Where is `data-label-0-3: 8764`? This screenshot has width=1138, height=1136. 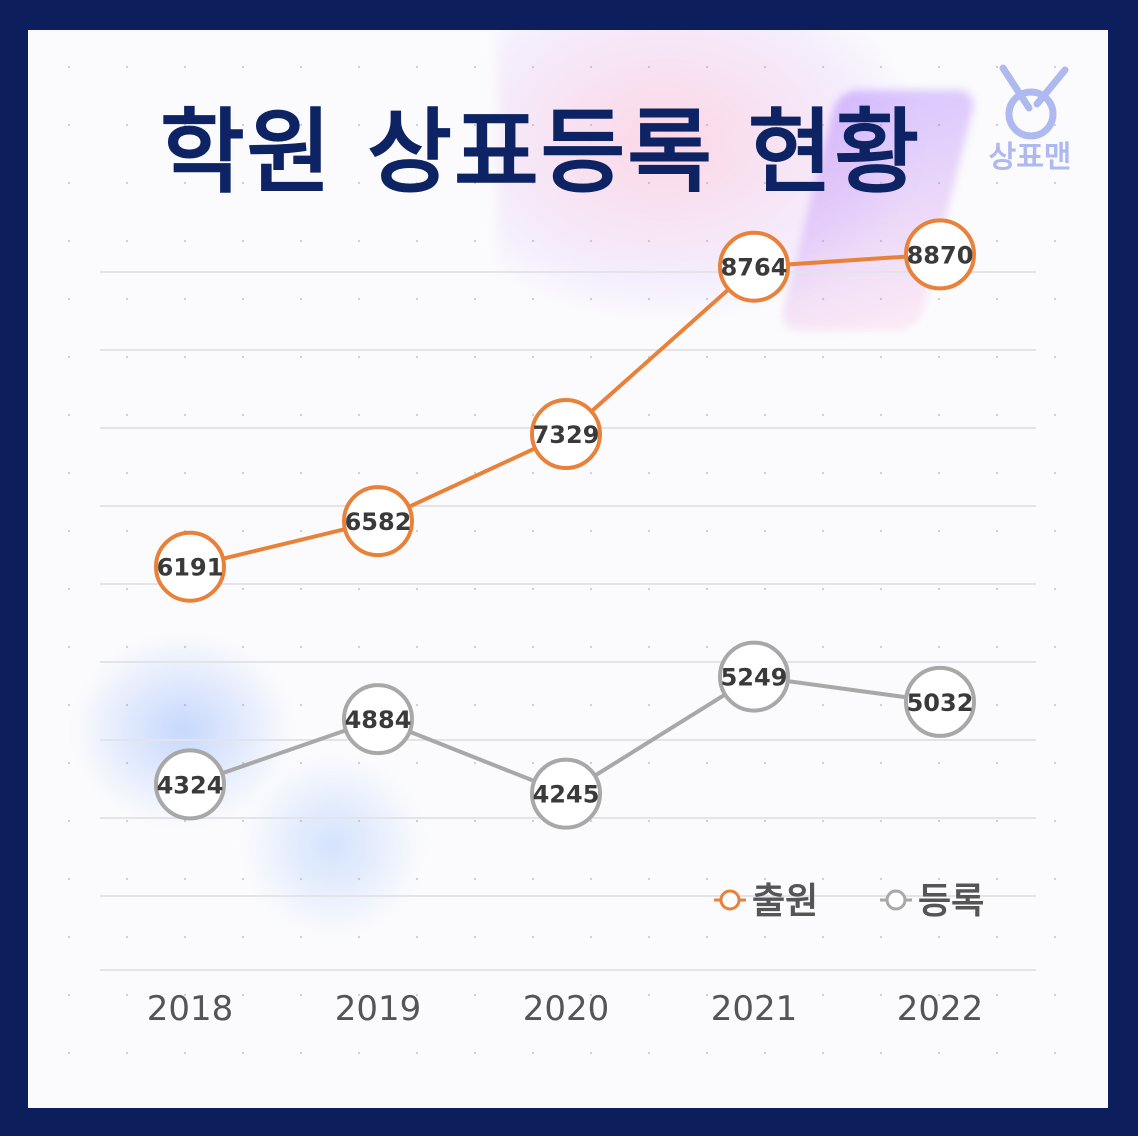 data-label-0-3: 8764 is located at coordinates (754, 268).